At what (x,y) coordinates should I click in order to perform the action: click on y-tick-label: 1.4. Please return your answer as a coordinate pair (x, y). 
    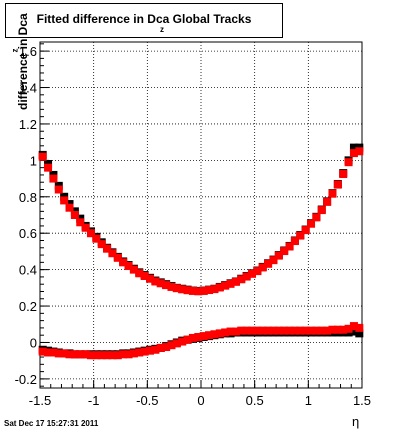
    Looking at the image, I should click on (28, 88).